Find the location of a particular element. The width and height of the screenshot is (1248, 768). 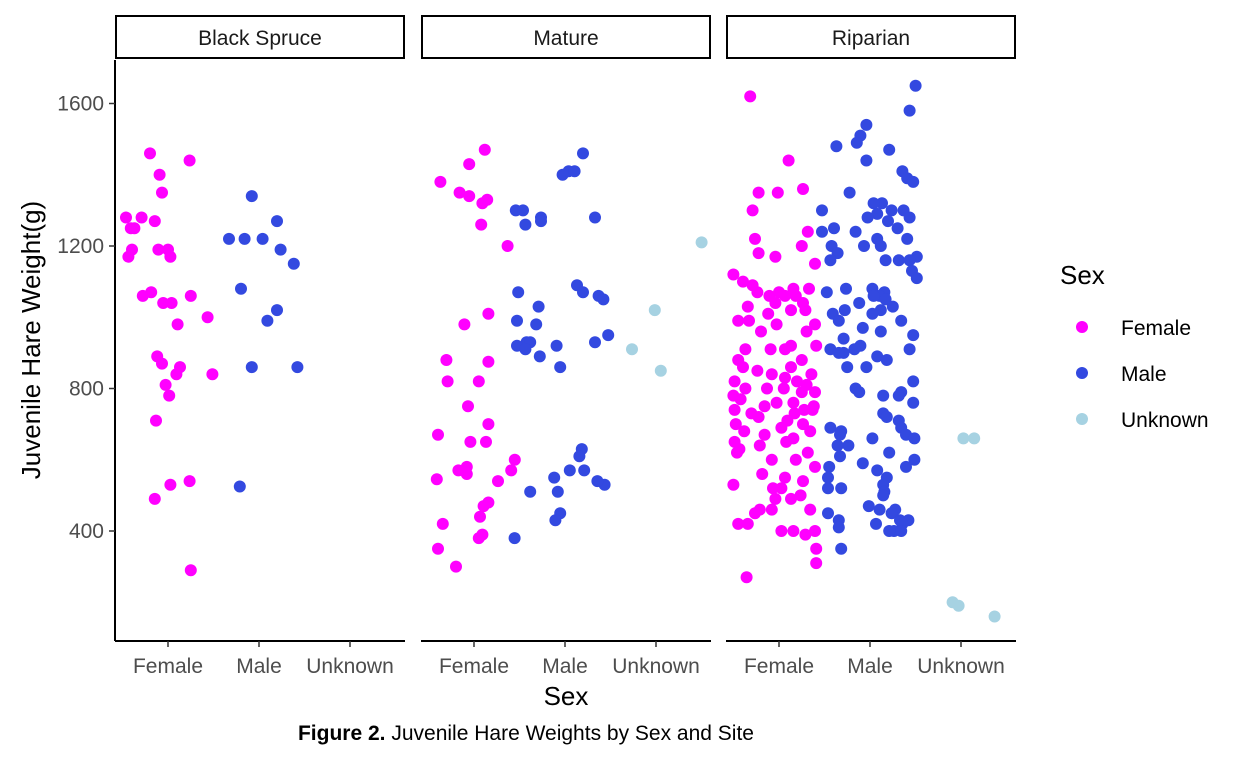

x-tick-label: Unknown is located at coordinates (961, 666).